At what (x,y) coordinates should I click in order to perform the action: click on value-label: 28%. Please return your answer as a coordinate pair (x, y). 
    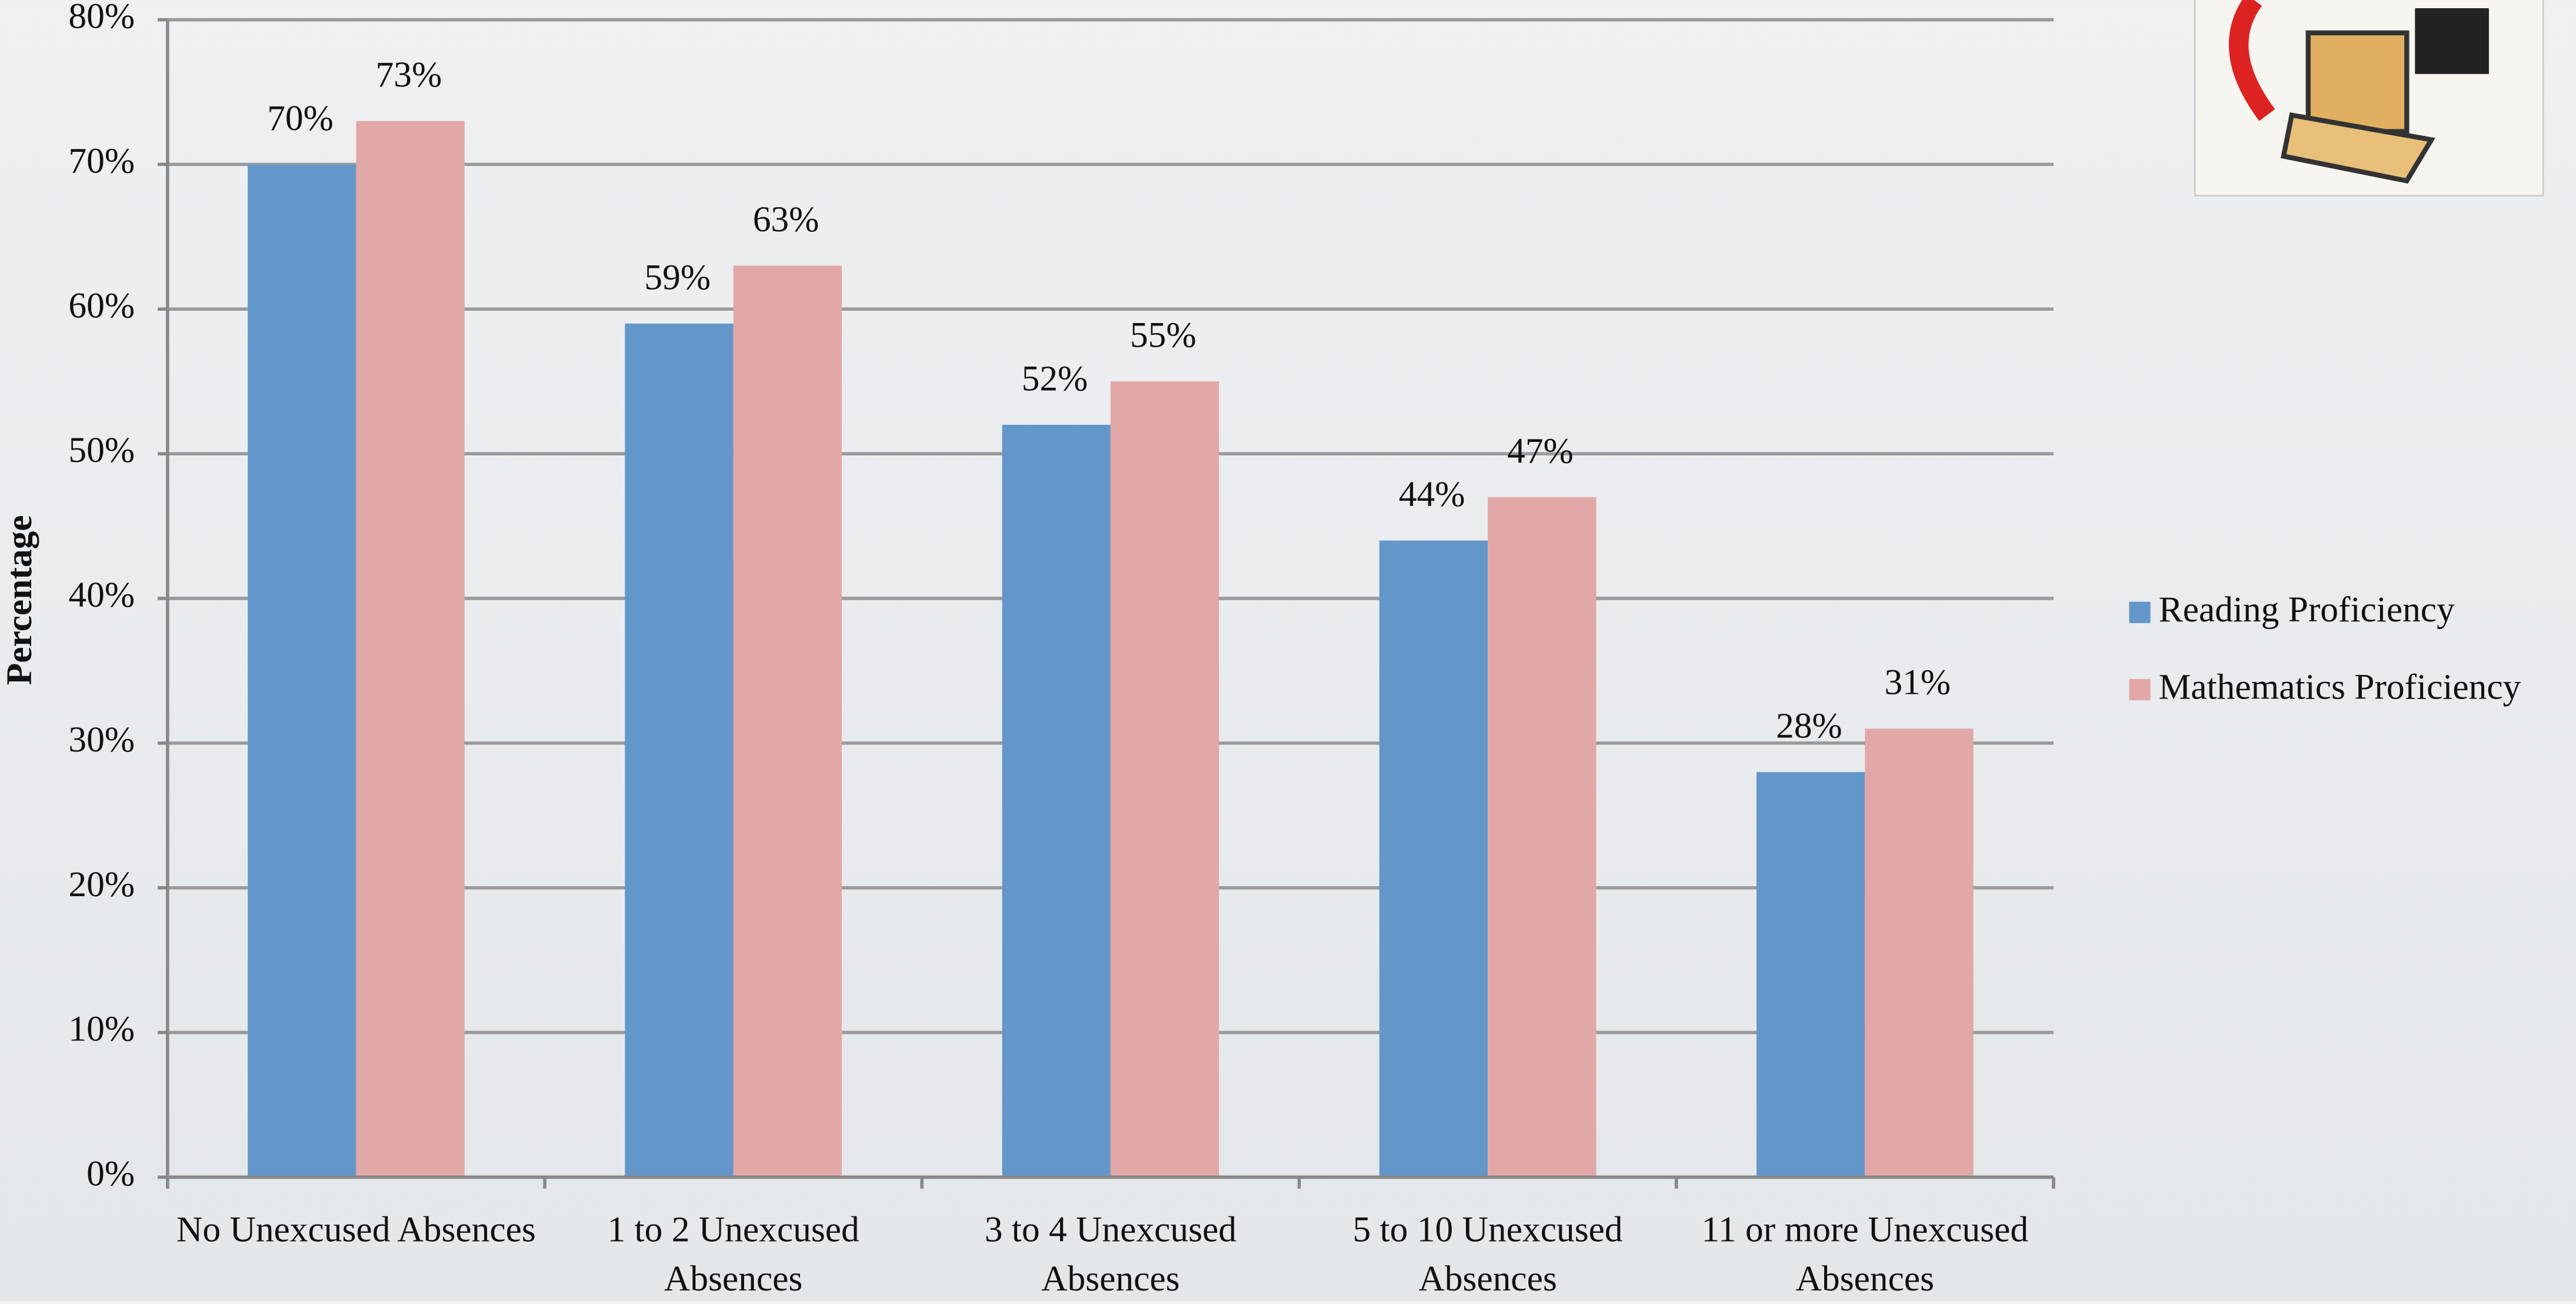
    Looking at the image, I should click on (1809, 726).